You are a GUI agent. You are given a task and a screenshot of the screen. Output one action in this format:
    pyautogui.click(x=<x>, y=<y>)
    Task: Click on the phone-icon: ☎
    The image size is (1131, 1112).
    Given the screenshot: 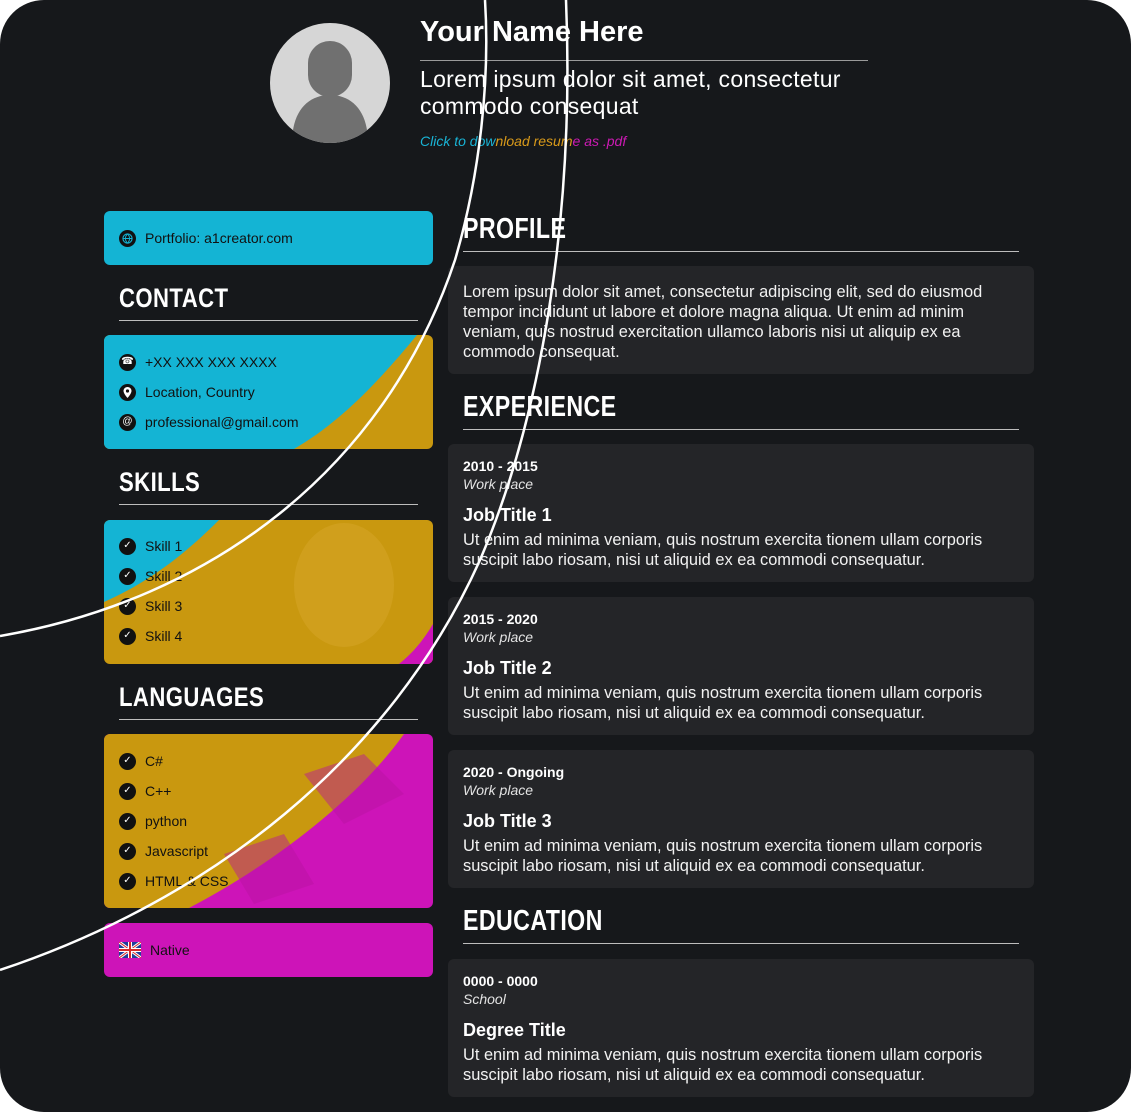 What is the action you would take?
    pyautogui.click(x=127, y=362)
    